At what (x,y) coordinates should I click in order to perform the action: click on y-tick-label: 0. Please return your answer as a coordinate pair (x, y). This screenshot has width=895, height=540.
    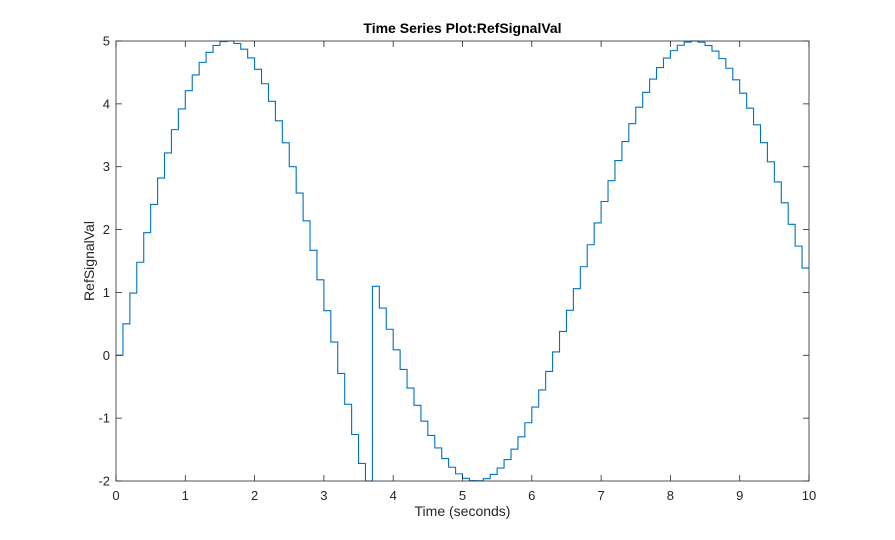
    Looking at the image, I should click on (106, 355).